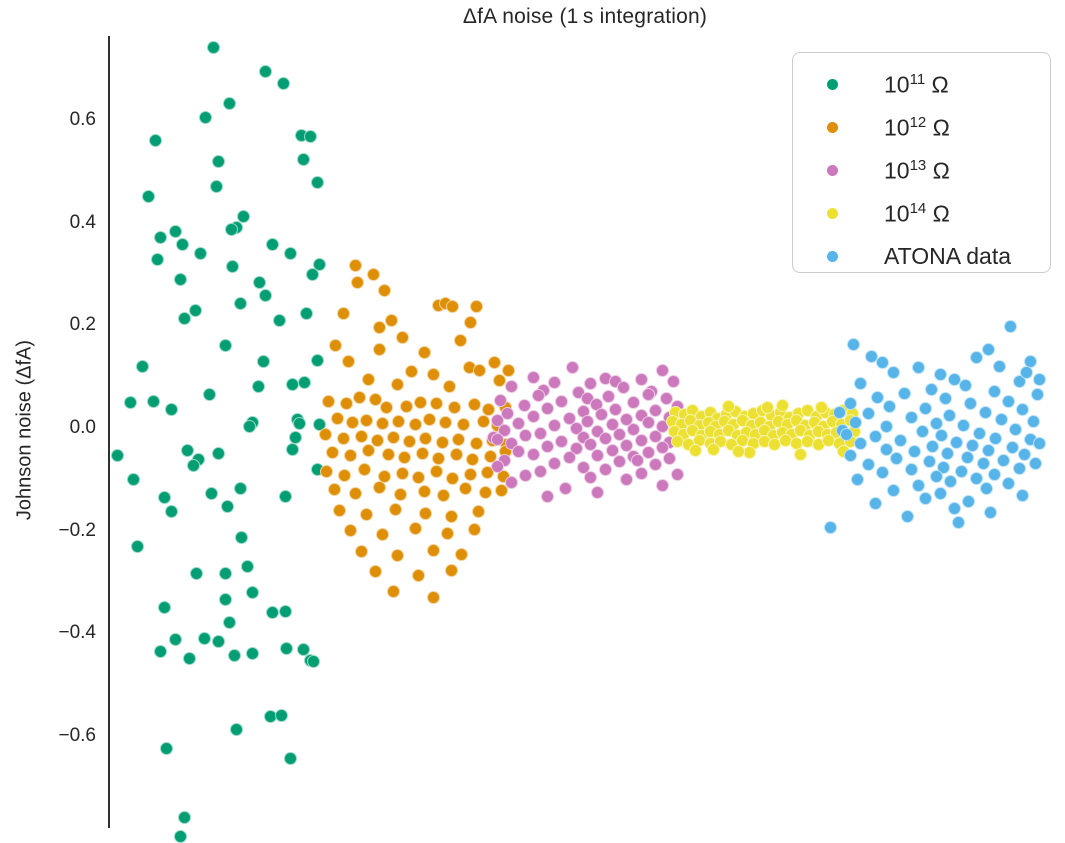 The image size is (1065, 843). Describe the element at coordinates (921, 170) in the screenshot. I see `legend-entry: 1013 Ω` at that location.